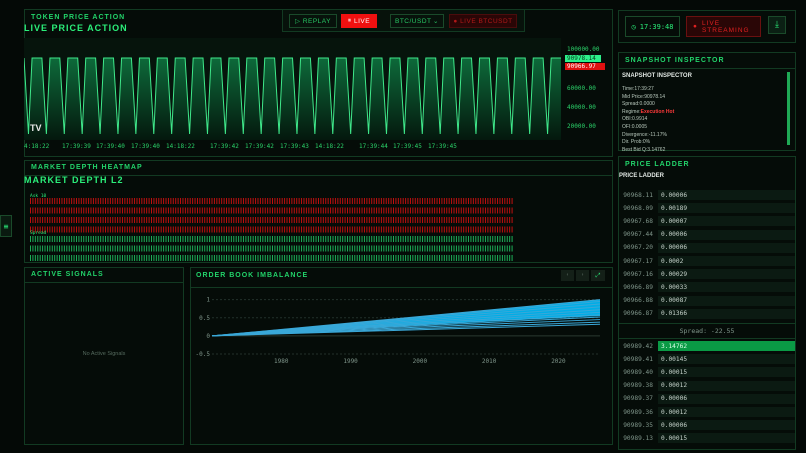 The image size is (806, 453). I want to click on snapshot-value: 3.14762, so click(656, 149).